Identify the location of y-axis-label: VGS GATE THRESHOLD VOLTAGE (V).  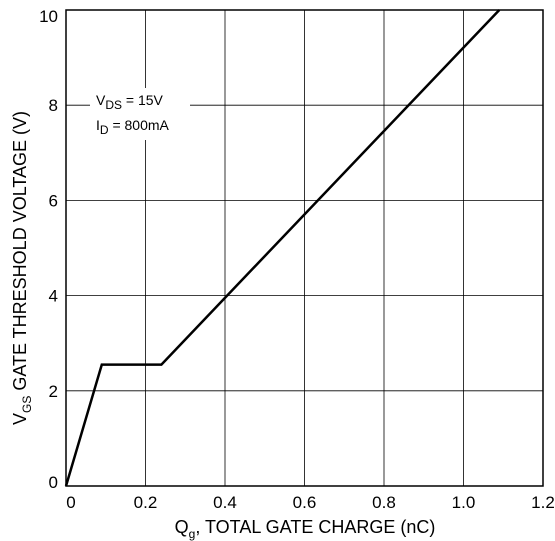
(22, 268).